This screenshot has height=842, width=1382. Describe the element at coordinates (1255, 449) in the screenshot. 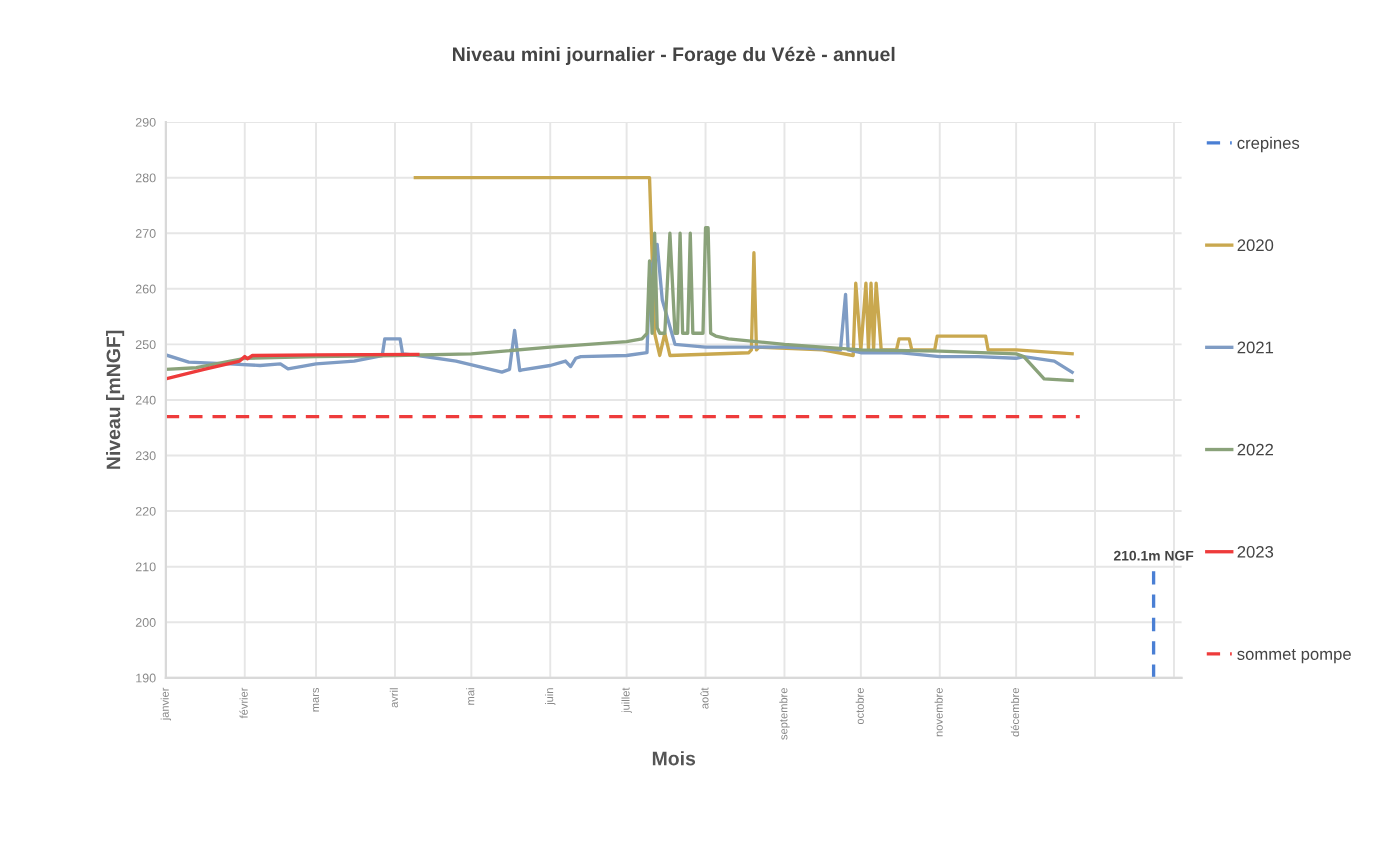

I see `legend-label: 2022` at that location.